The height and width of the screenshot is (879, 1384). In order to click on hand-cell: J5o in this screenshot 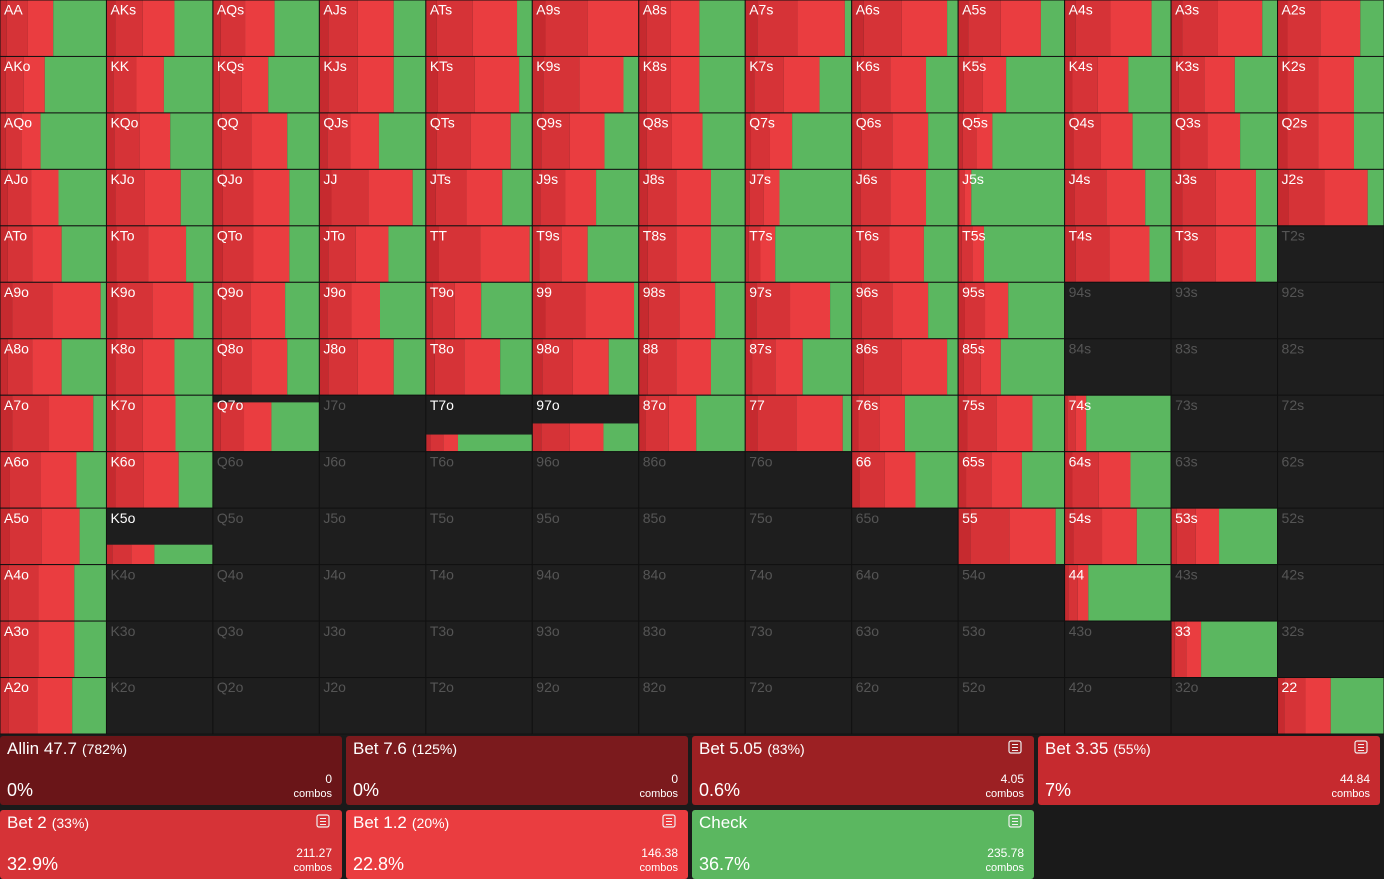, I will do `click(372, 536)`.